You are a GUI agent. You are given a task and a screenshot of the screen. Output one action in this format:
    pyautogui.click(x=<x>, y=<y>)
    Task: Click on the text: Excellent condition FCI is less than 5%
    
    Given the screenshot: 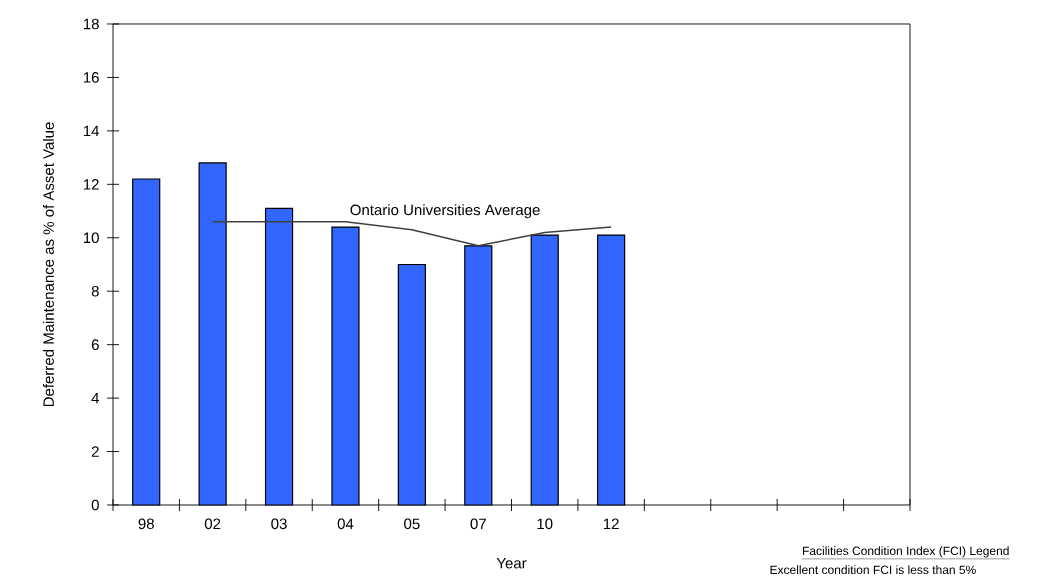 What is the action you would take?
    pyautogui.click(x=873, y=570)
    